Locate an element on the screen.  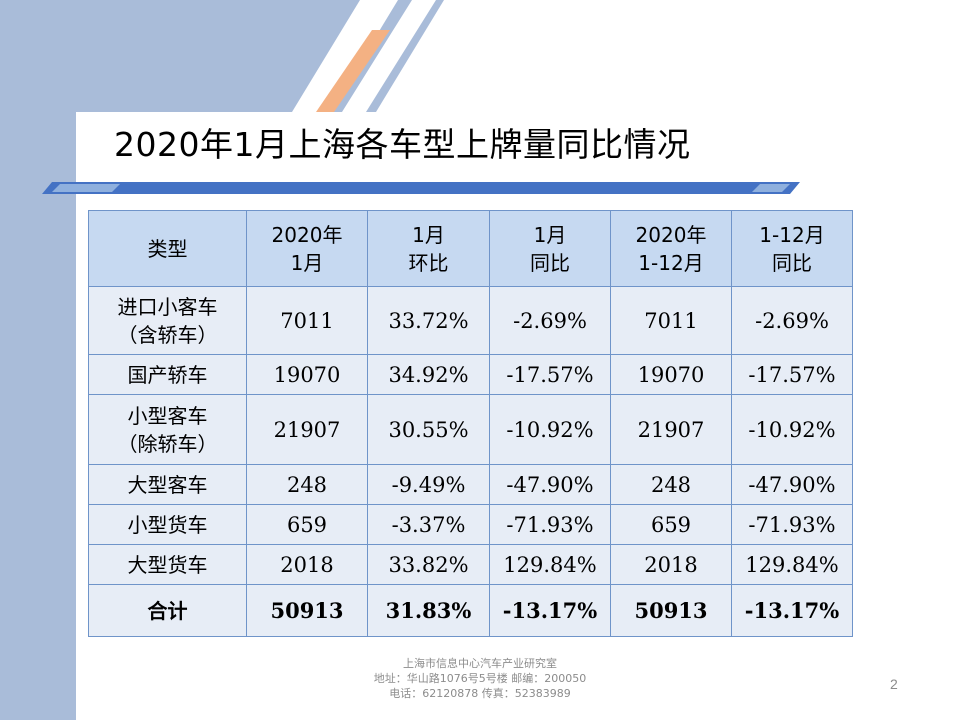
table-row: 大型客车 248 -9.49% -47.90% 248 -47.90% is located at coordinates (470, 484).